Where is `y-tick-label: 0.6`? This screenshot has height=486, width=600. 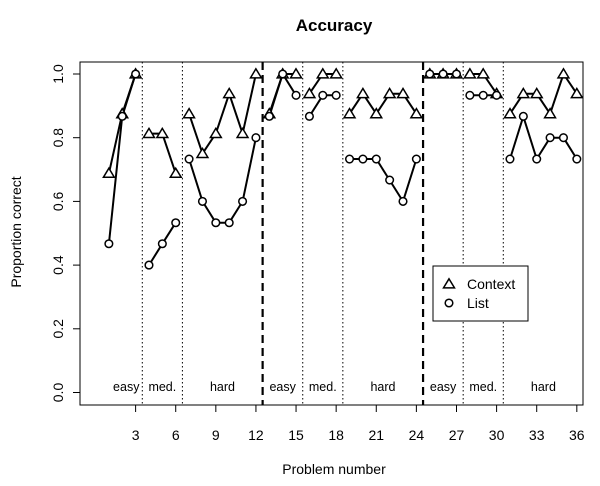
y-tick-label: 0.6 is located at coordinates (58, 201).